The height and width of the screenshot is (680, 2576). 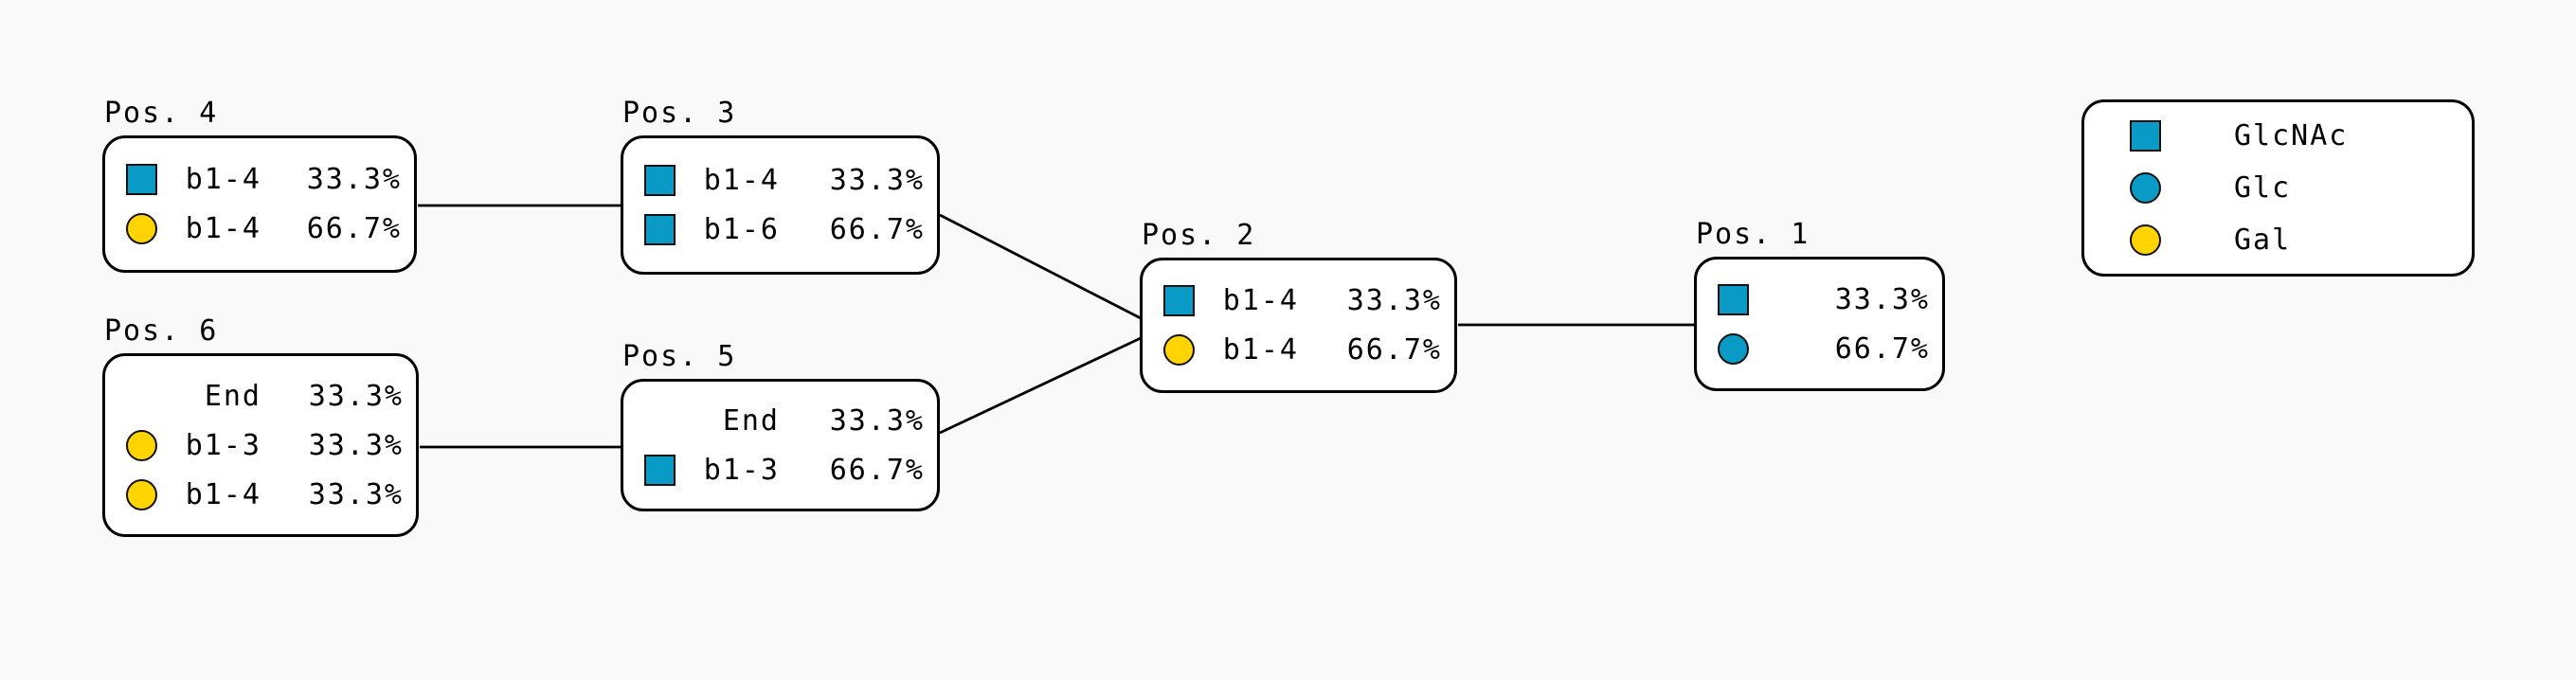 I want to click on legend-item: GlcNAc, so click(x=2291, y=135).